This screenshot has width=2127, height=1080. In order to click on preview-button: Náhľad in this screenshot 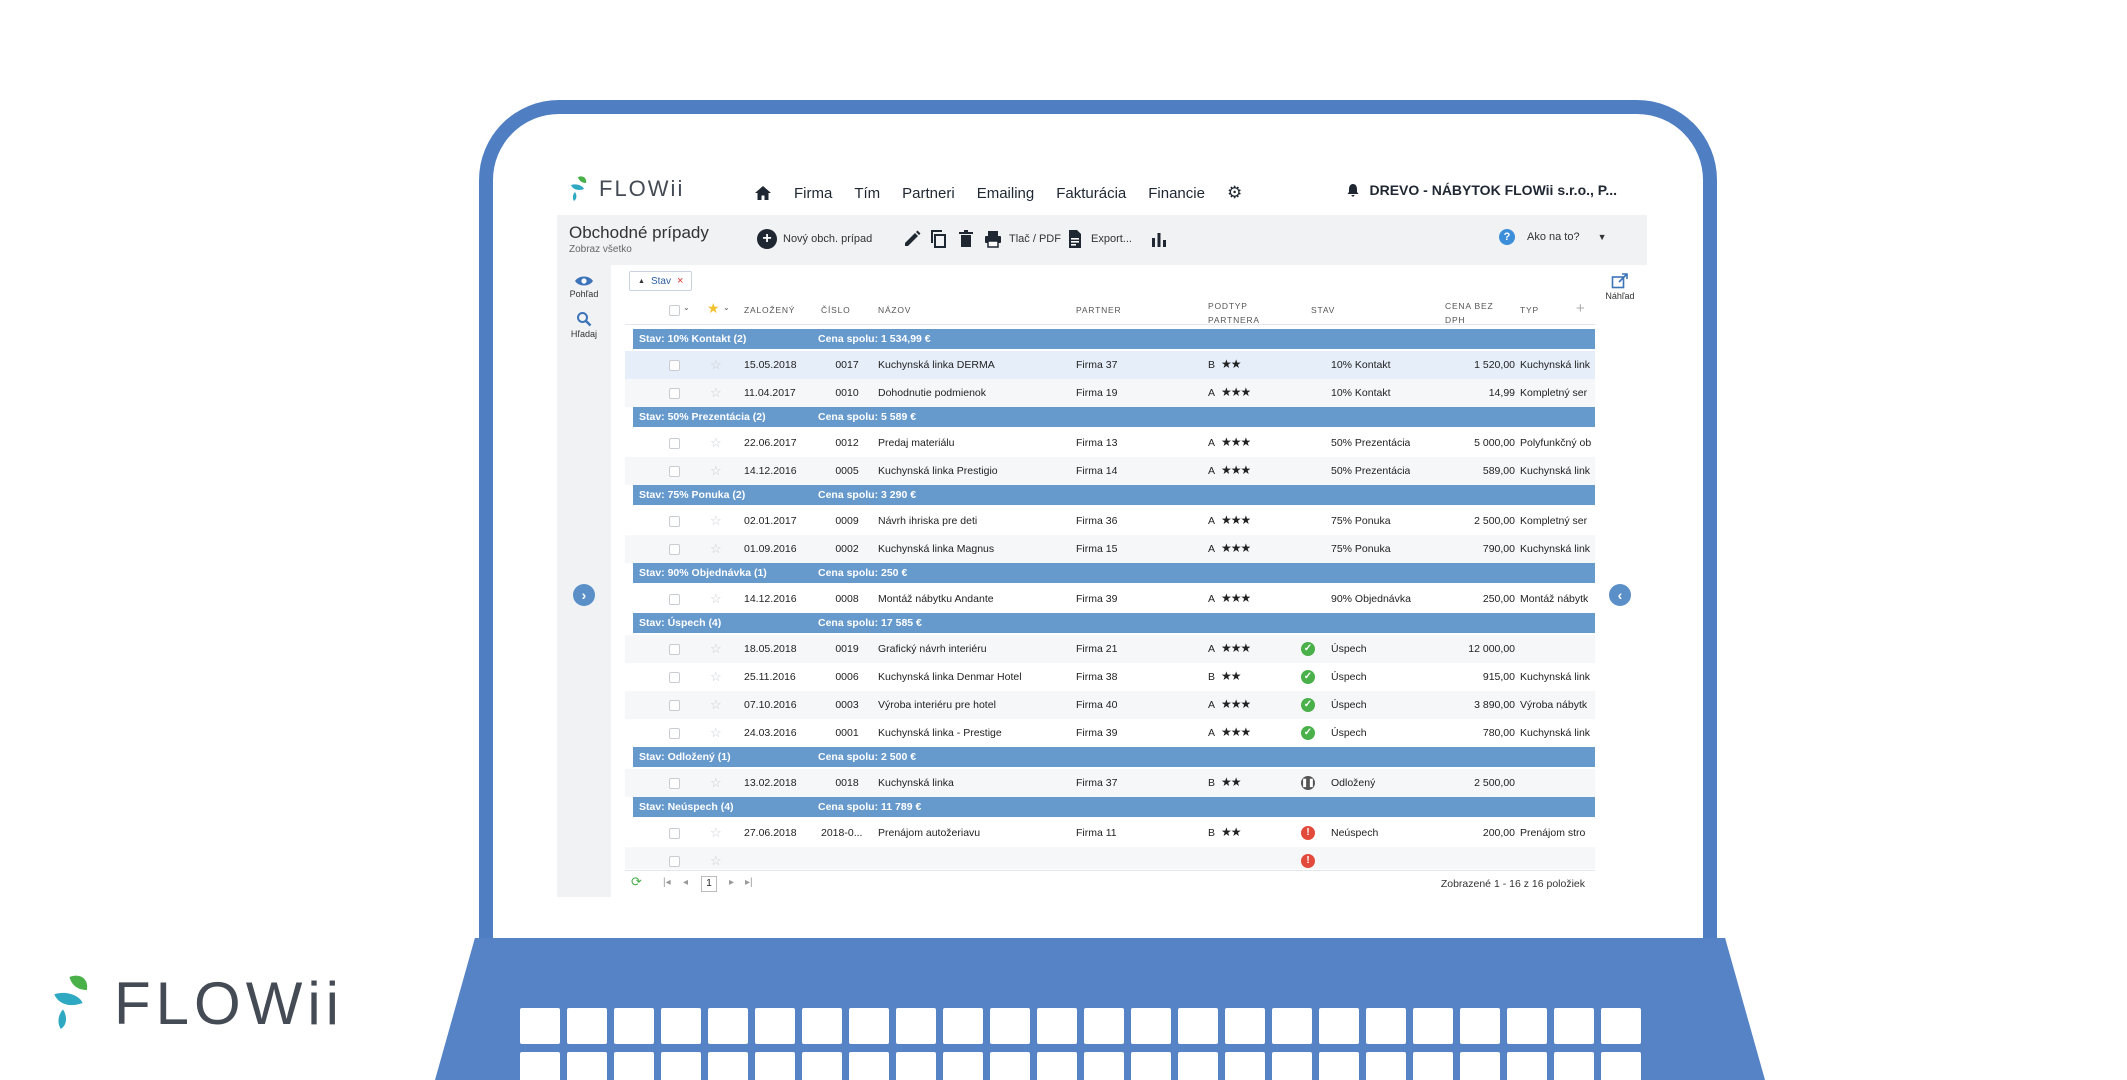, I will do `click(1620, 287)`.